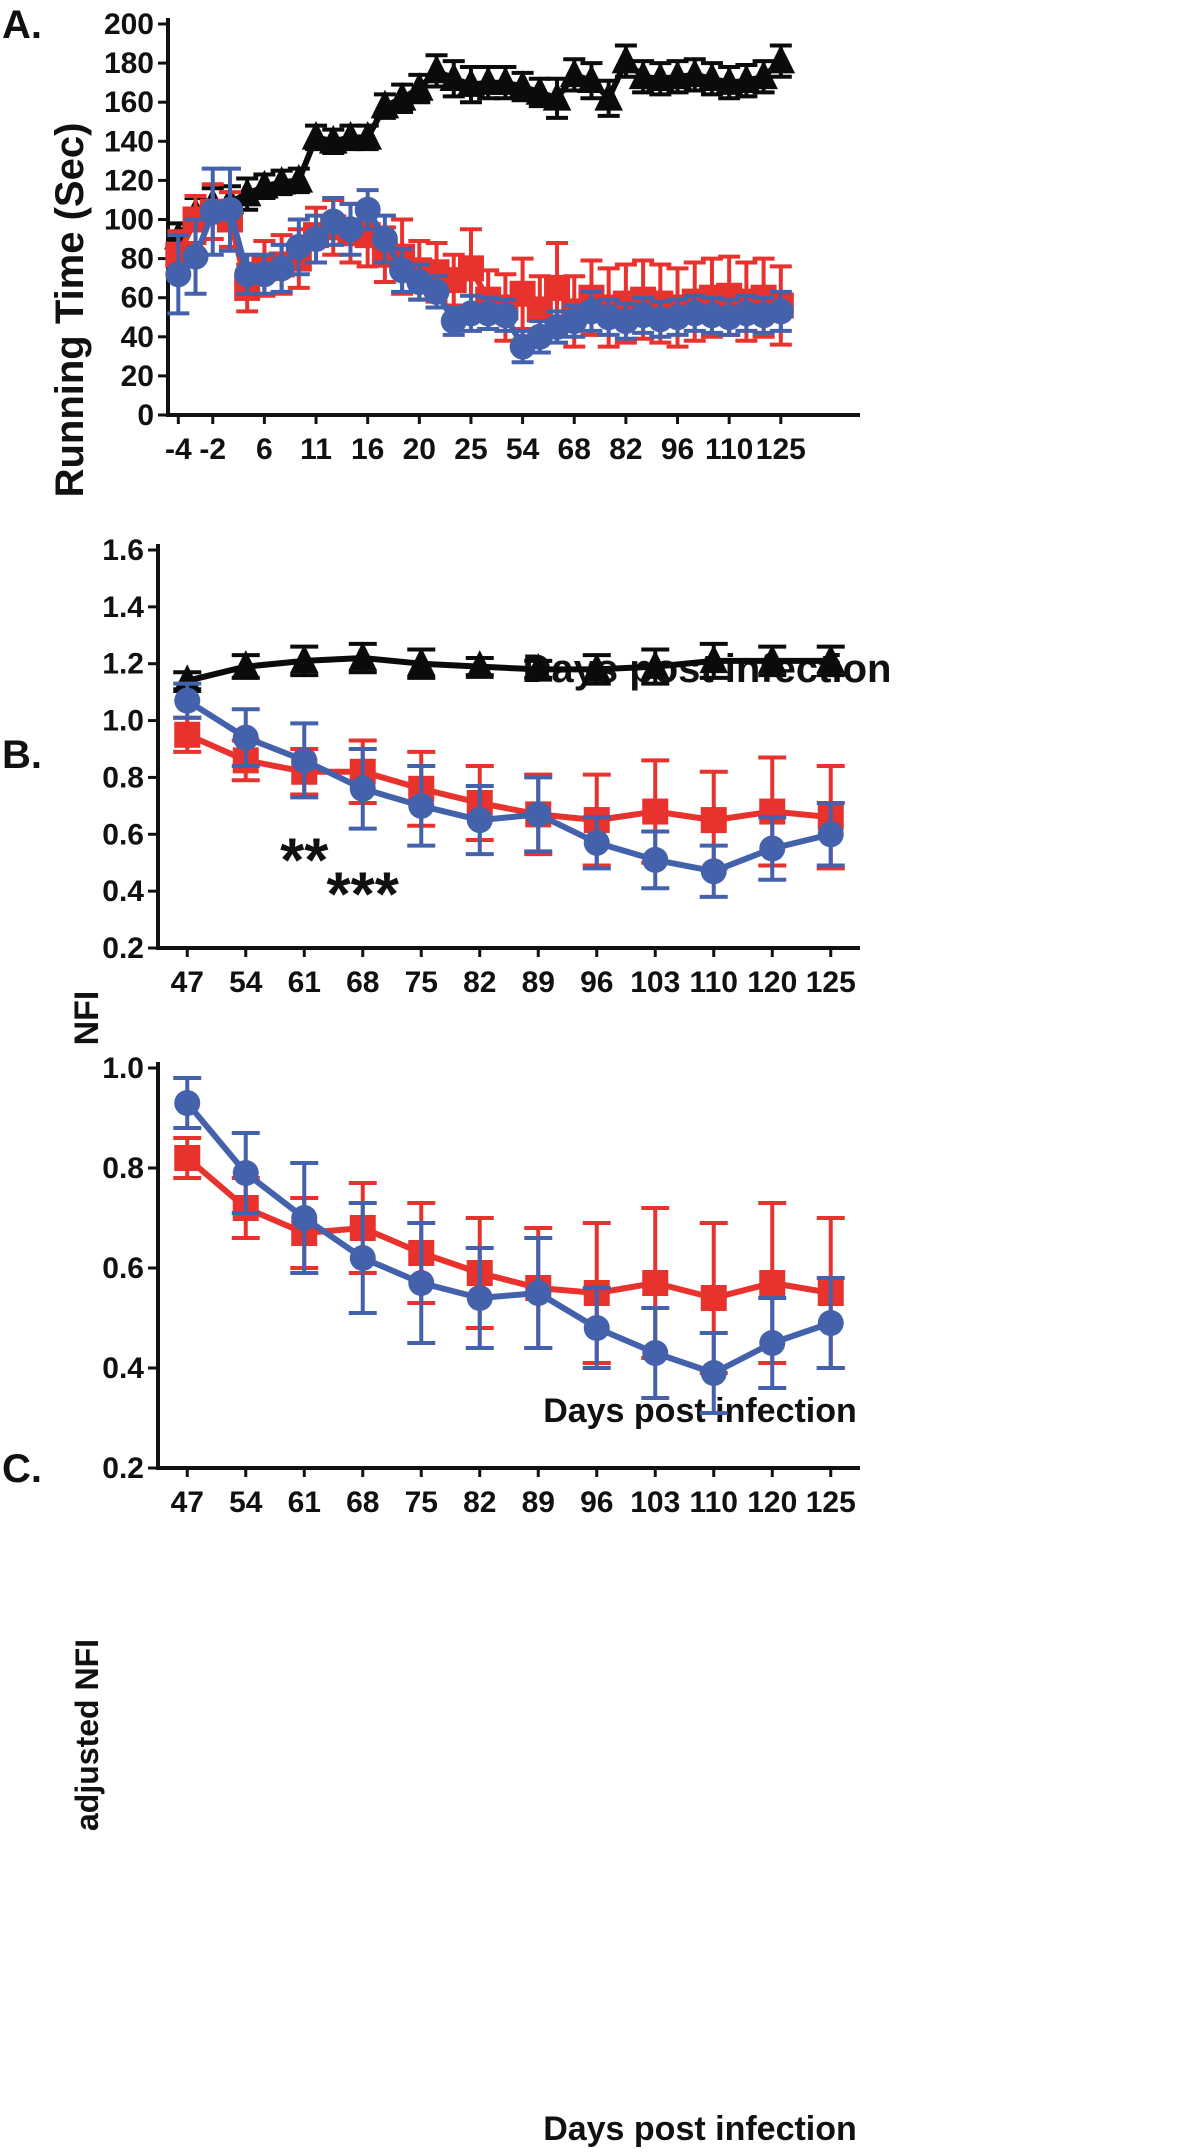 The height and width of the screenshot is (2156, 1200). I want to click on x-tick-label: 11, so click(316, 449).